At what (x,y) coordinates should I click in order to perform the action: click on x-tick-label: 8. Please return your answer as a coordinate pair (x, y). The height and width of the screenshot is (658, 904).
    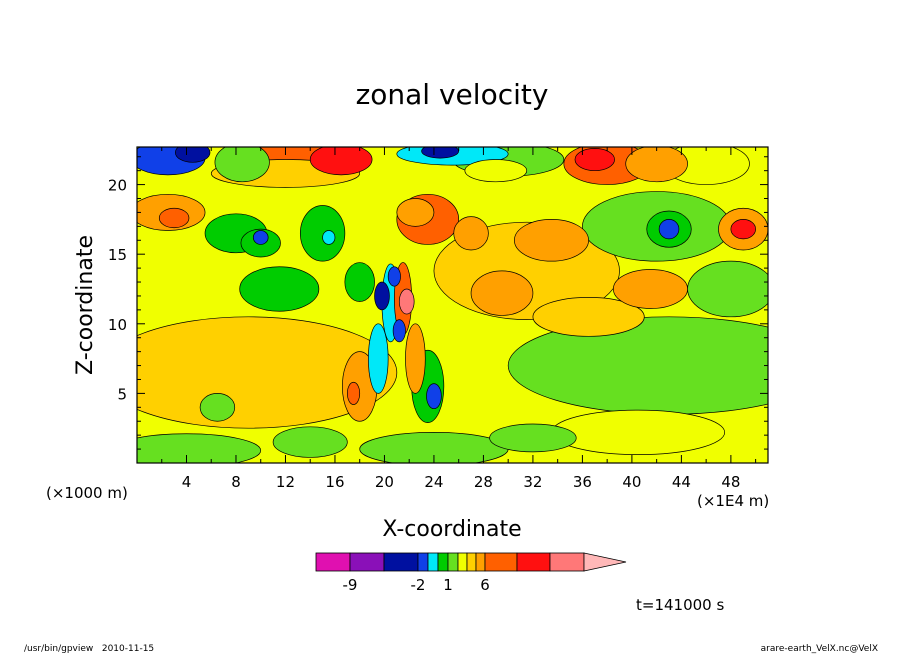
    Looking at the image, I should click on (236, 482).